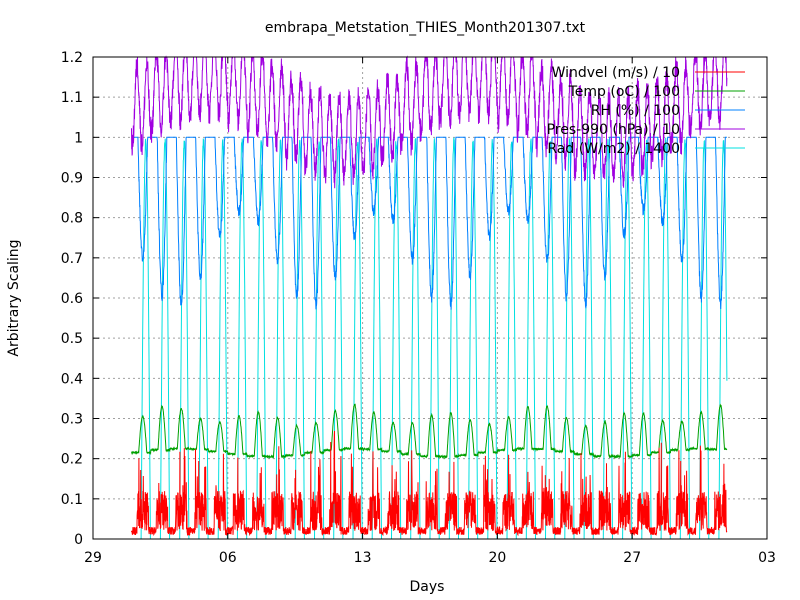  What do you see at coordinates (427, 587) in the screenshot?
I see `x-axis-label: Days` at bounding box center [427, 587].